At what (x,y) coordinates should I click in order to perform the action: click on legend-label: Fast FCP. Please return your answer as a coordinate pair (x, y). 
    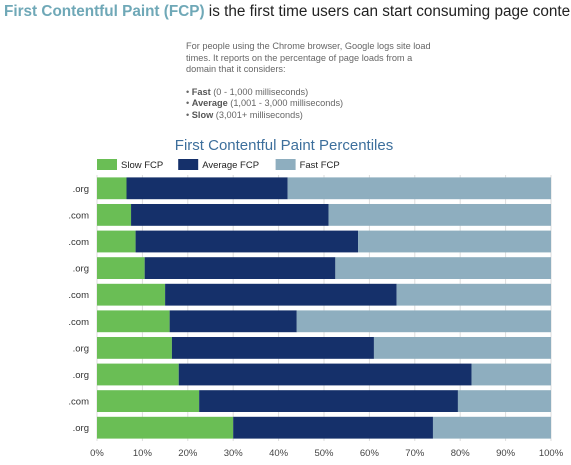
    Looking at the image, I should click on (320, 165).